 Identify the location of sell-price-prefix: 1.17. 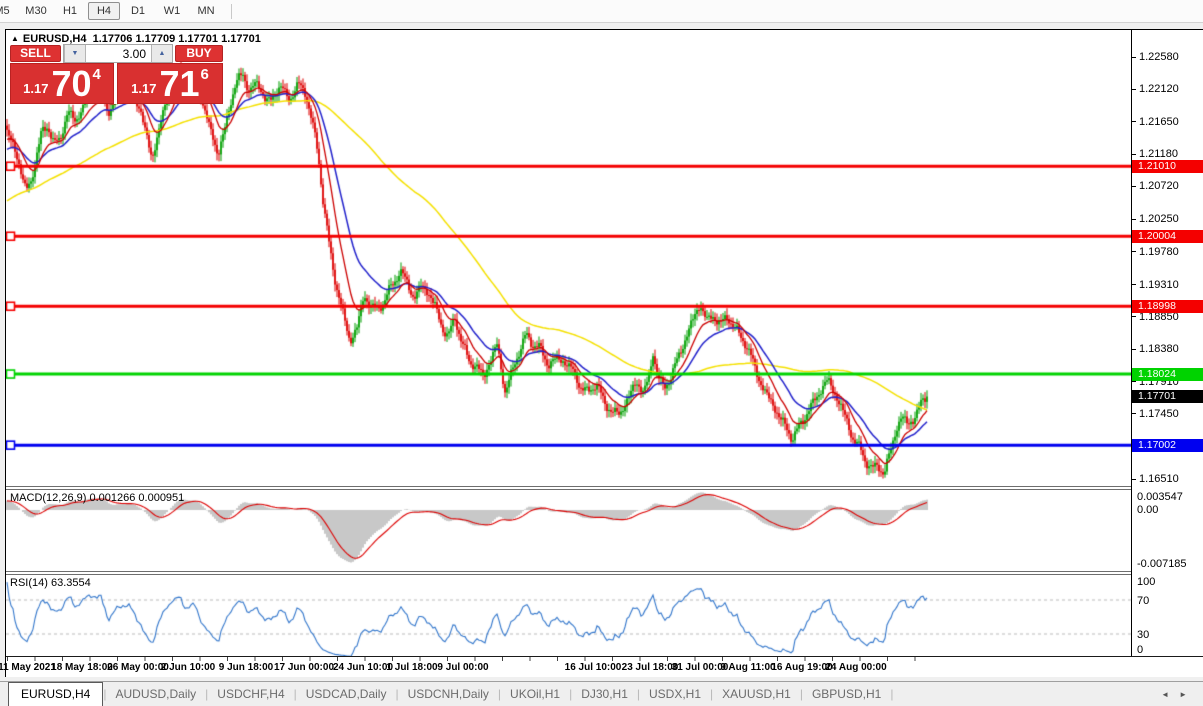
(36, 88).